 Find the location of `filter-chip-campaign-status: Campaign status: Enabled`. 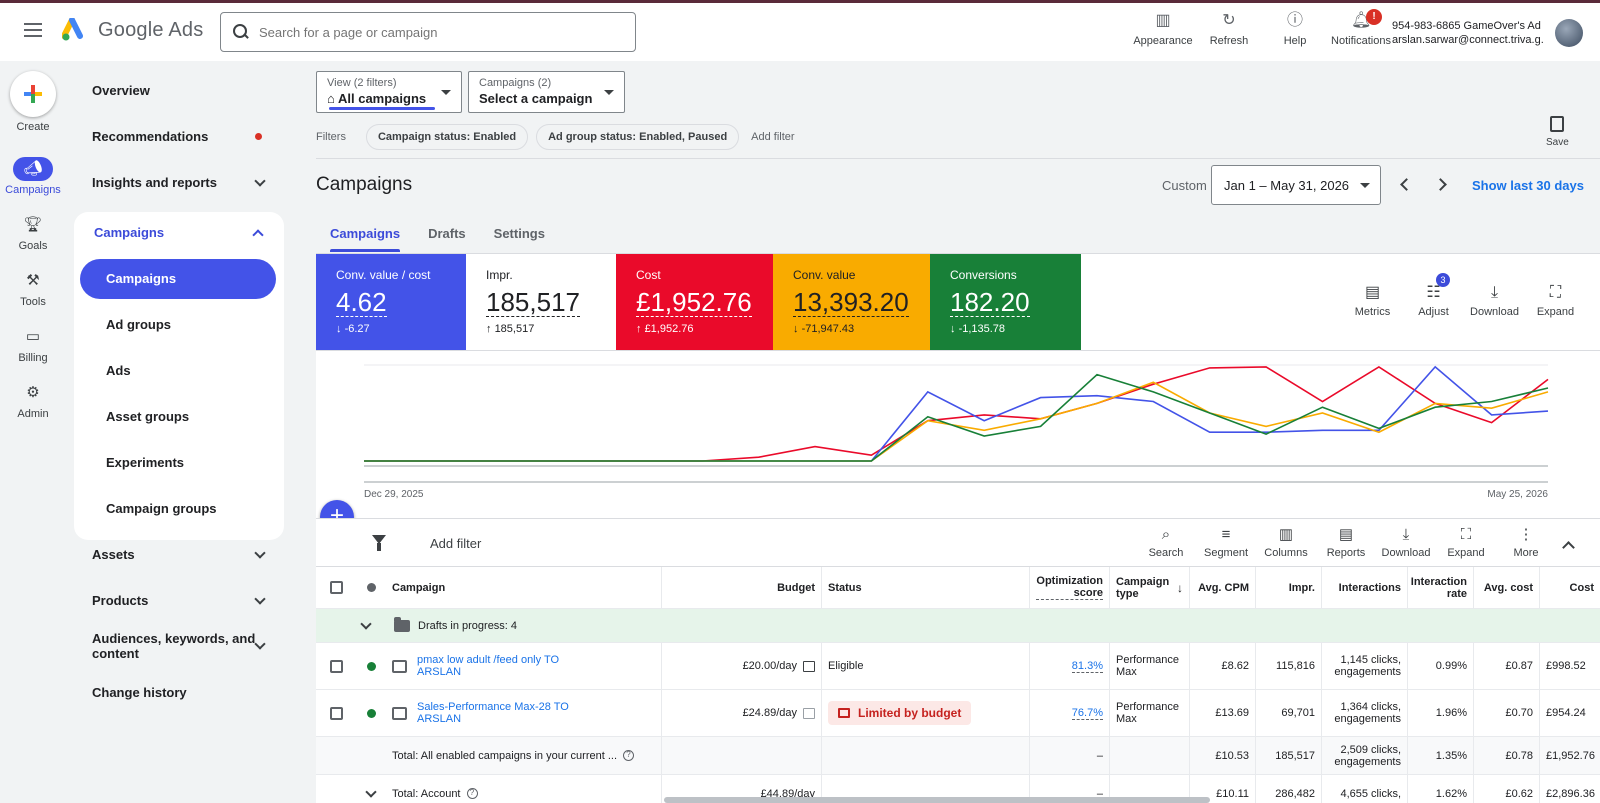

filter-chip-campaign-status: Campaign status: Enabled is located at coordinates (447, 137).